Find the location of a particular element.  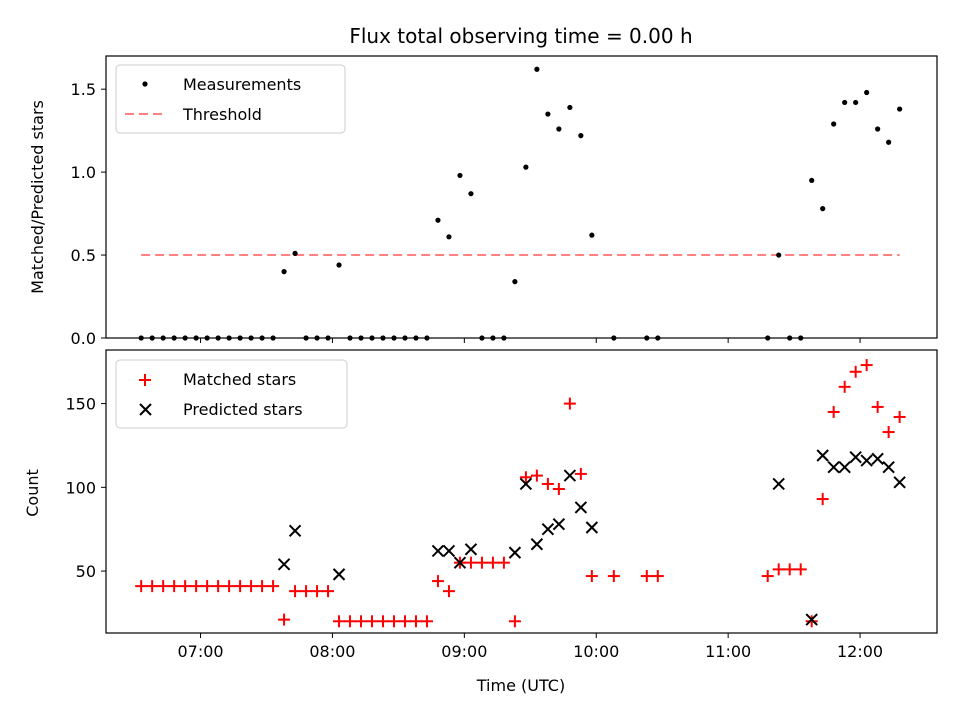

x-axis-label: Time (UTC) is located at coordinates (520, 685).